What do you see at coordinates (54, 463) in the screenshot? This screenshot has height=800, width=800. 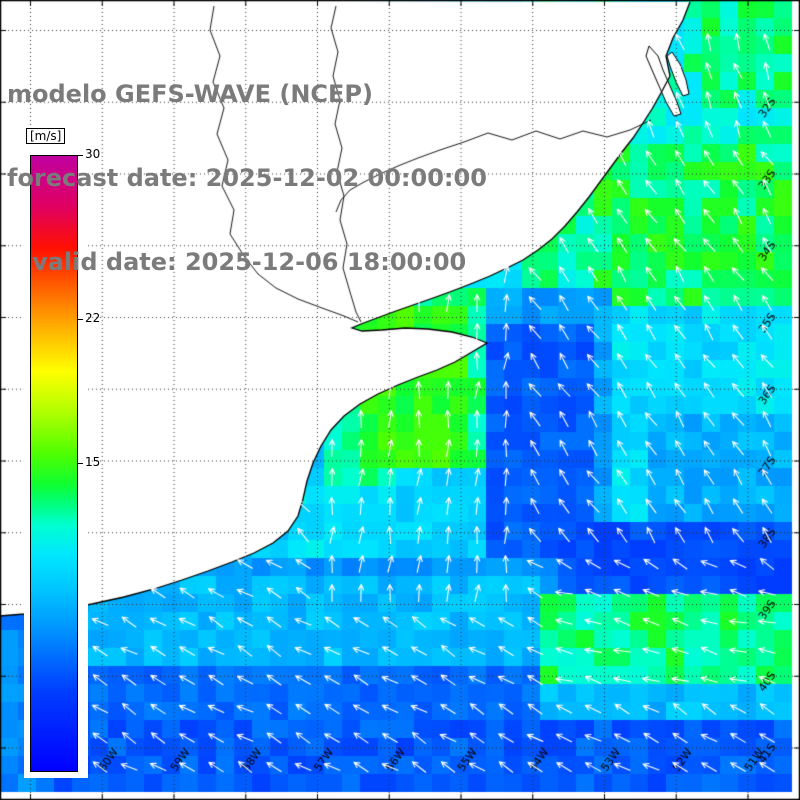 I see `colorbar-gradient` at bounding box center [54, 463].